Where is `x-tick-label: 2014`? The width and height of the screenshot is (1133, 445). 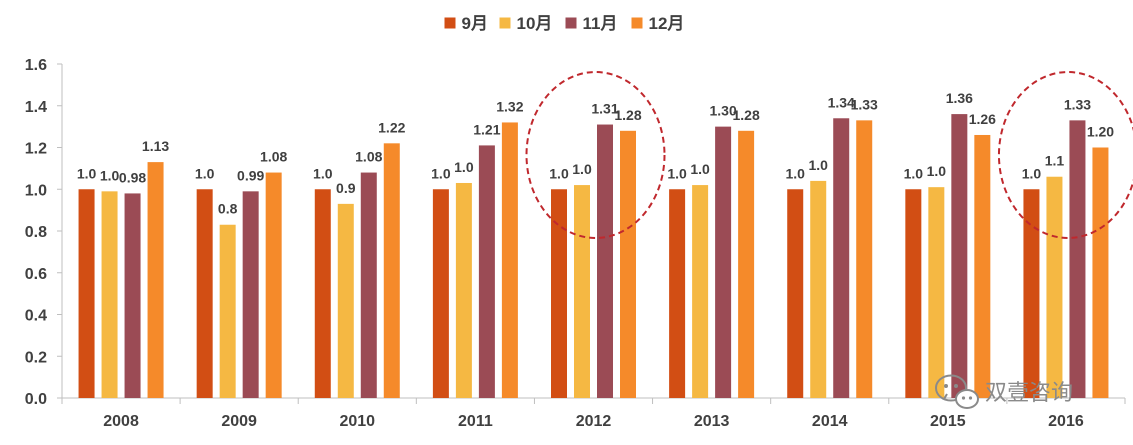
x-tick-label: 2014 is located at coordinates (830, 421).